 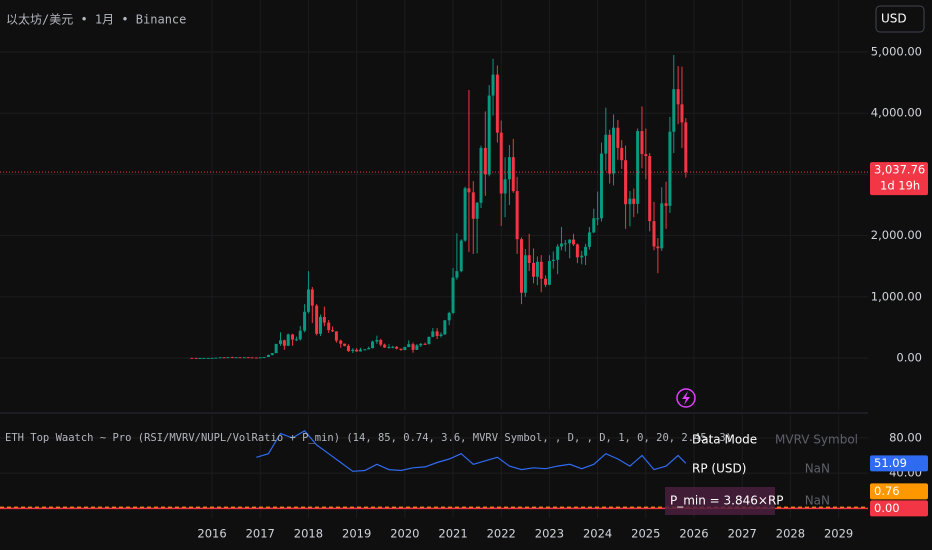 What do you see at coordinates (686, 398) in the screenshot?
I see `alert-icon` at bounding box center [686, 398].